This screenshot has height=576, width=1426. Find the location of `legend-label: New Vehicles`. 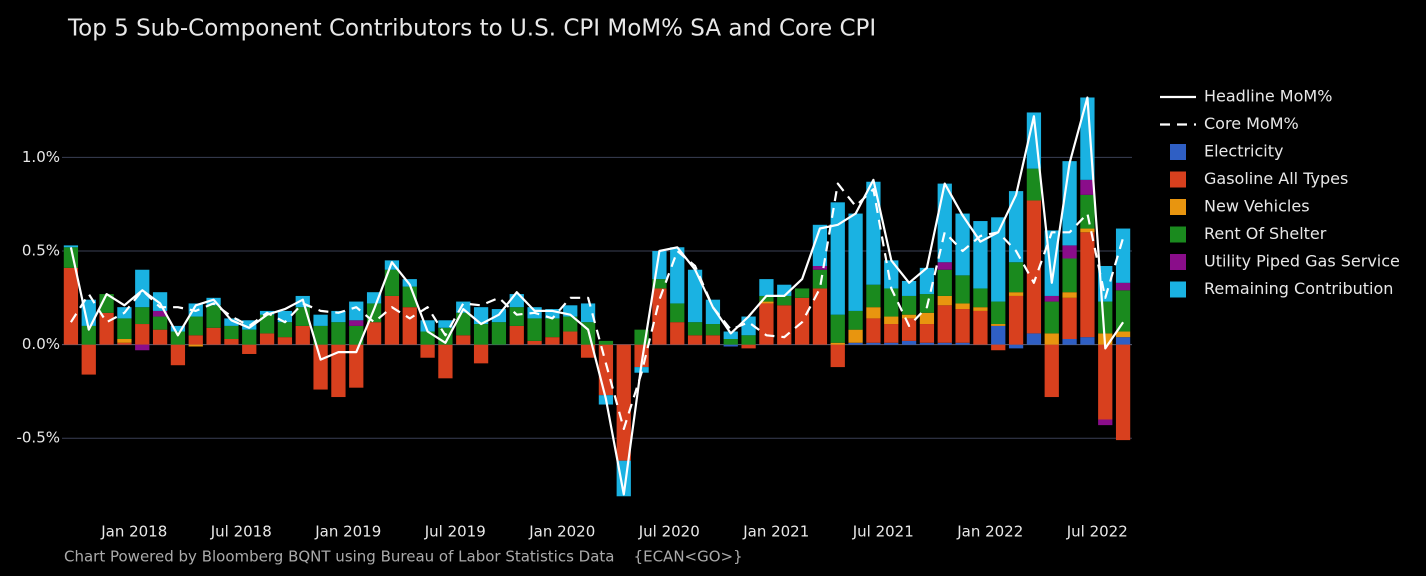

legend-label: New Vehicles is located at coordinates (1257, 206).